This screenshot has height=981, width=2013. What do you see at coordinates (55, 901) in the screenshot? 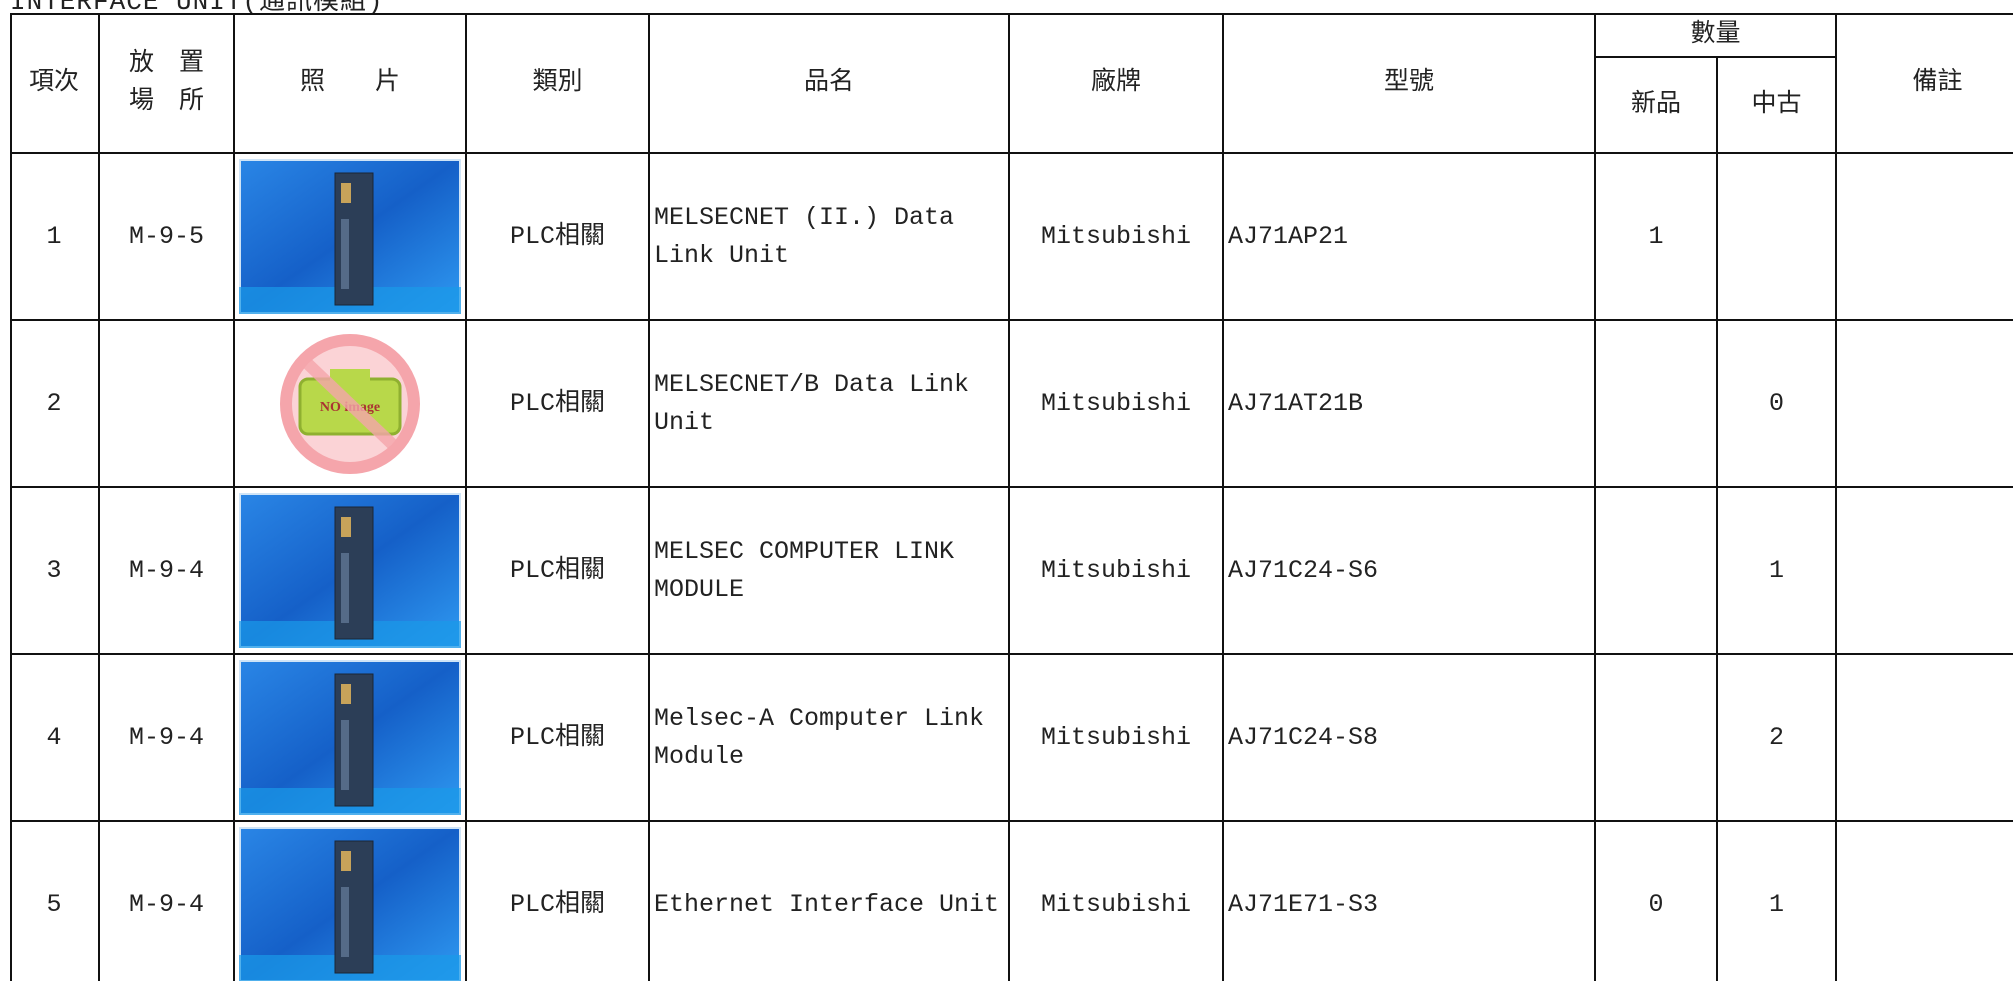
I see `item-no: 5` at bounding box center [55, 901].